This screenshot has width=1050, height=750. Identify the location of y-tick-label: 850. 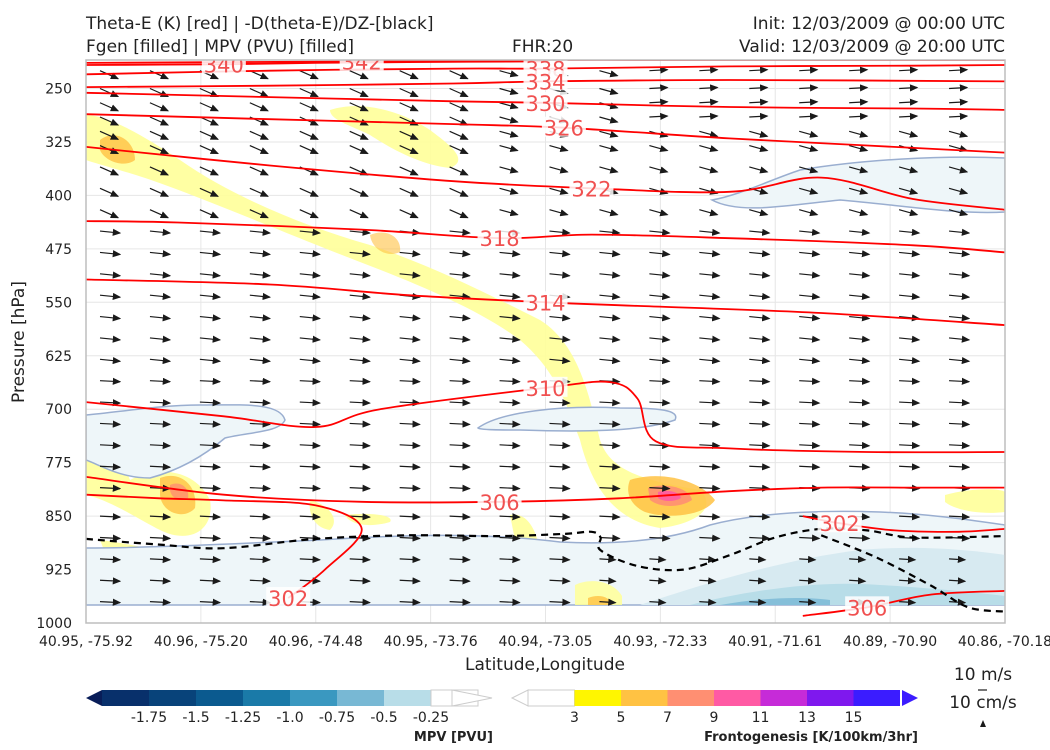
(58, 517).